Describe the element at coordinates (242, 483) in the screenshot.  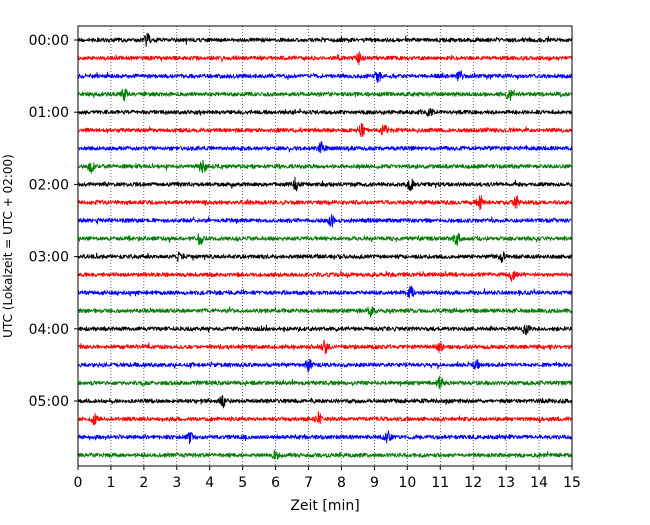
I see `x-tick-label: 5` at that location.